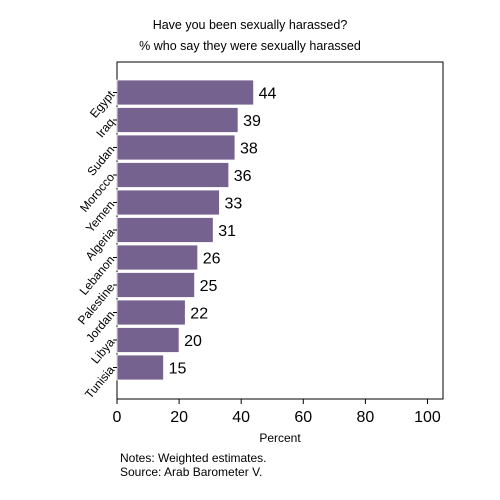 The height and width of the screenshot is (500, 500). What do you see at coordinates (193, 341) in the screenshot?
I see `bar-value-label-libya: 20` at bounding box center [193, 341].